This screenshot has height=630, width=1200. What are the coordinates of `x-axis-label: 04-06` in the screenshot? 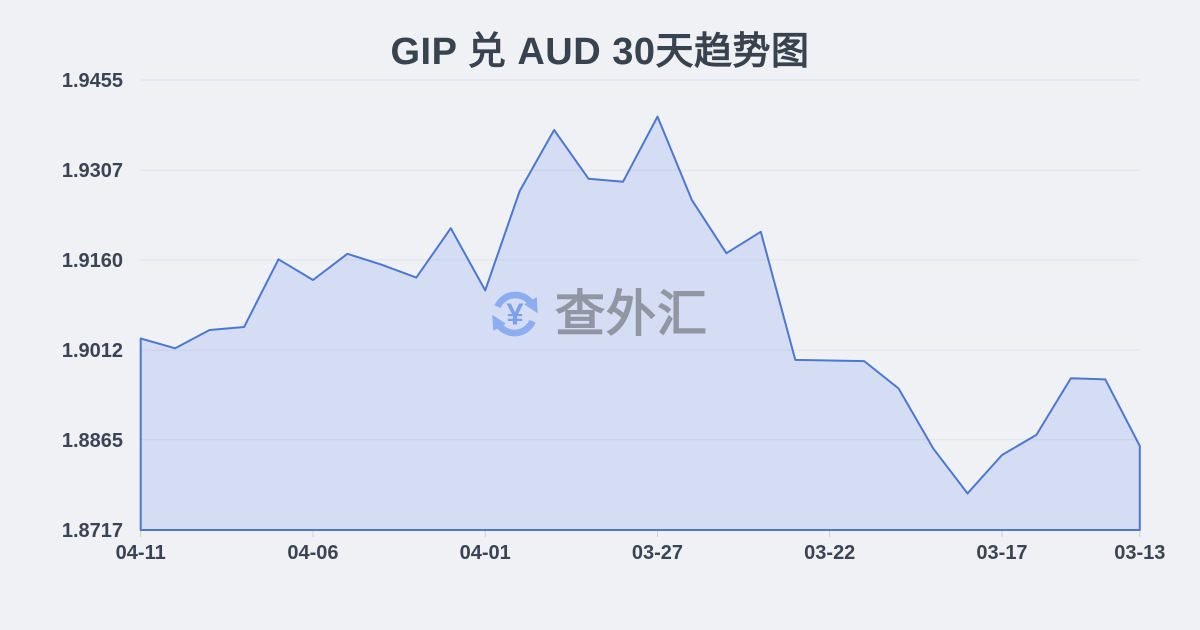 It's located at (312, 553).